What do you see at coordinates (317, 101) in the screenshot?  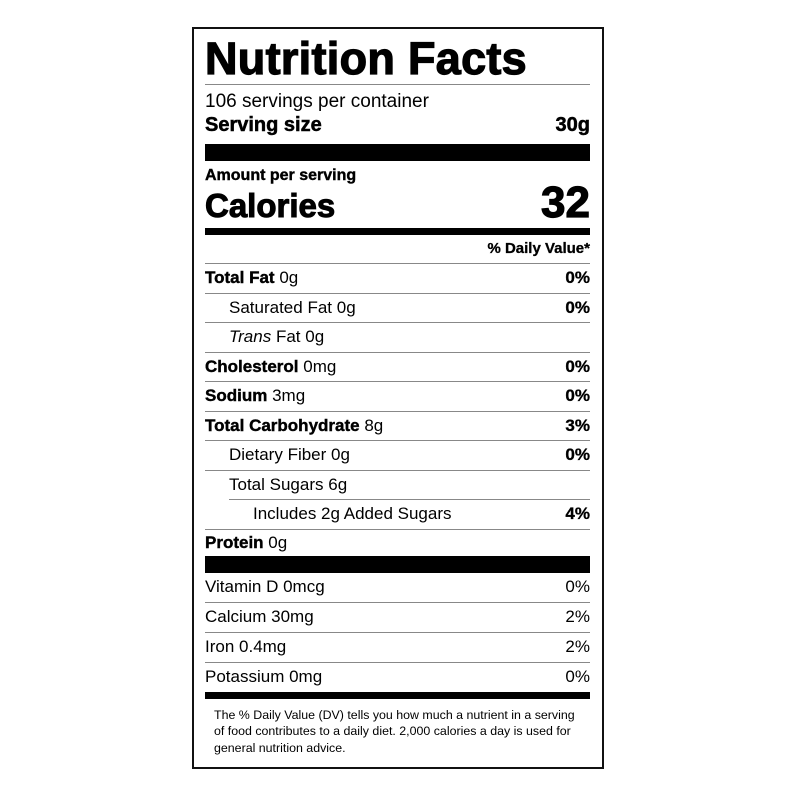 I see `servings-per-container: 106 servings per container` at bounding box center [317, 101].